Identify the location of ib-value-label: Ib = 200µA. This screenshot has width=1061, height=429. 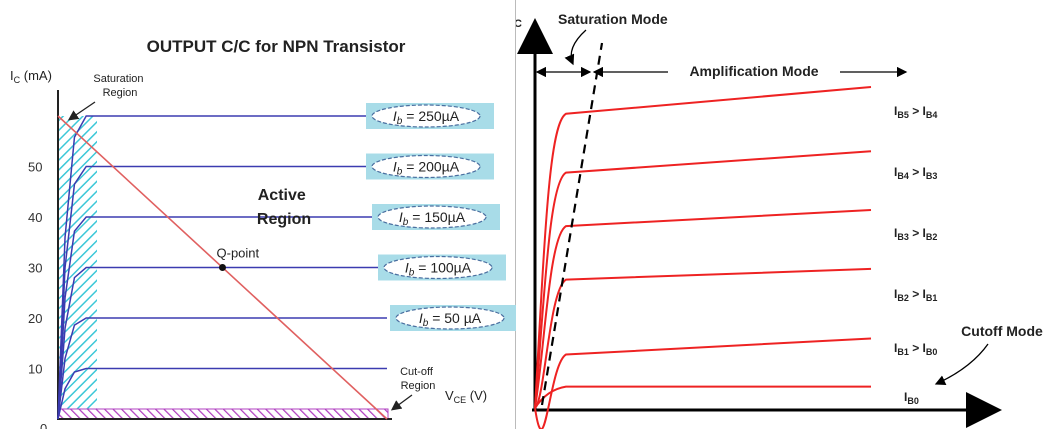
(430, 166).